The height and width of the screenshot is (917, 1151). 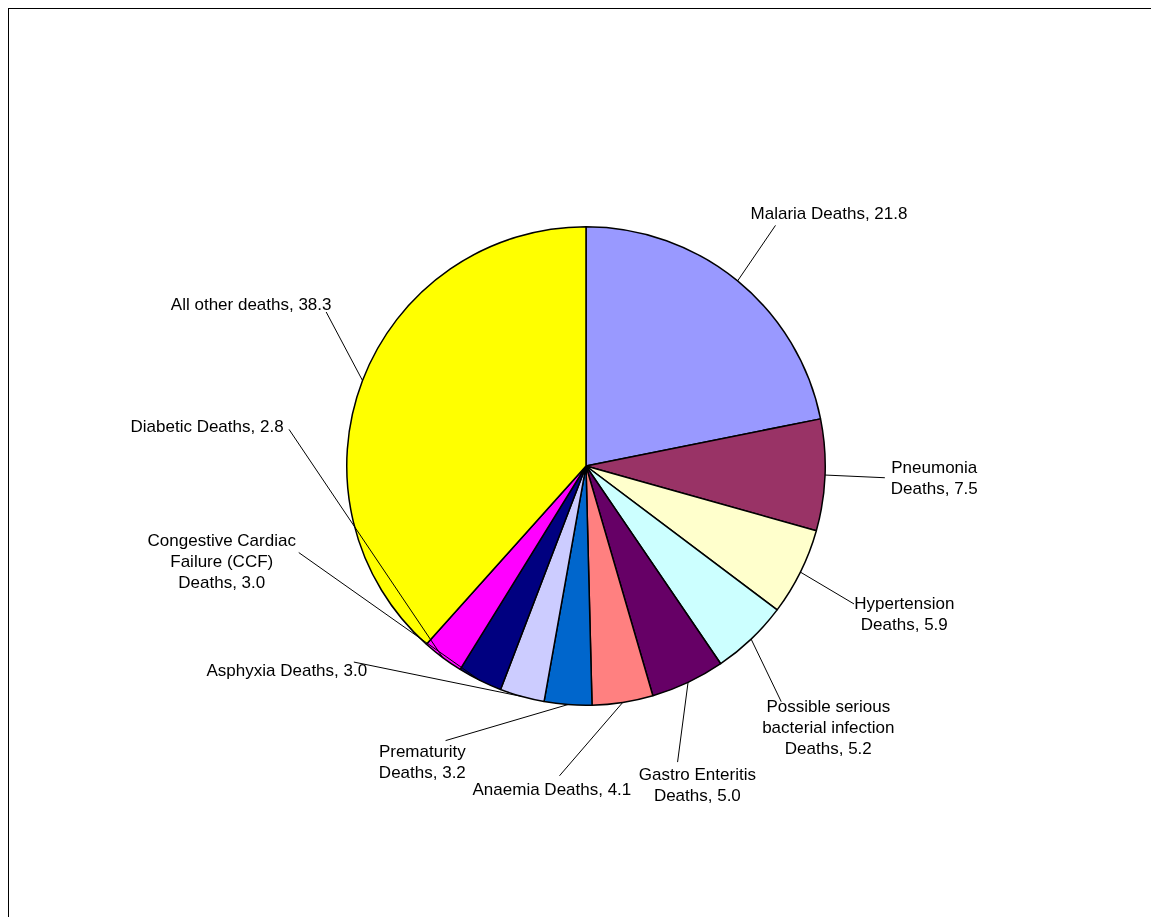 What do you see at coordinates (287, 670) in the screenshot?
I see `slice-label: Asphyxia Deaths, 3.0` at bounding box center [287, 670].